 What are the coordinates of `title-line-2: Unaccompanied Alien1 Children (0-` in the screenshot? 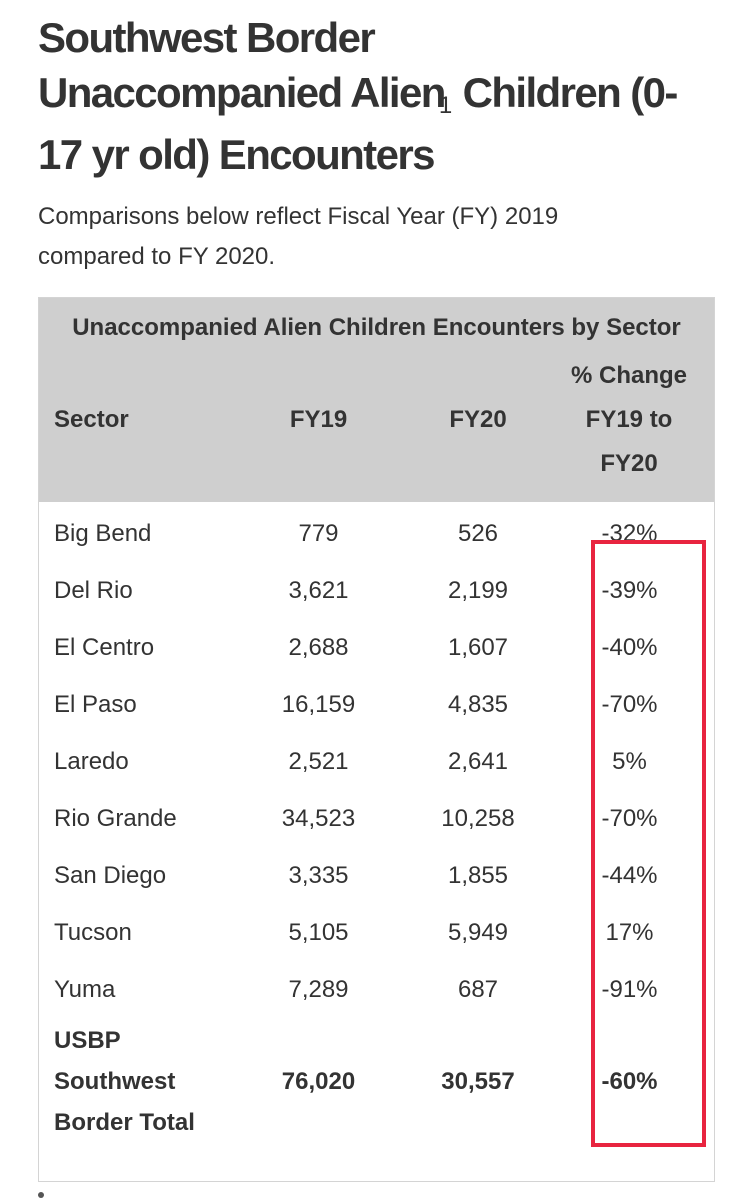 It's located at (383, 96).